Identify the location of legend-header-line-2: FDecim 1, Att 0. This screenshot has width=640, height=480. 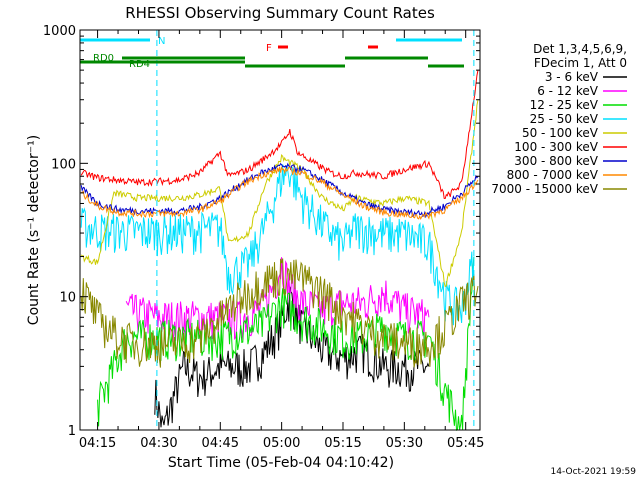
(580, 63).